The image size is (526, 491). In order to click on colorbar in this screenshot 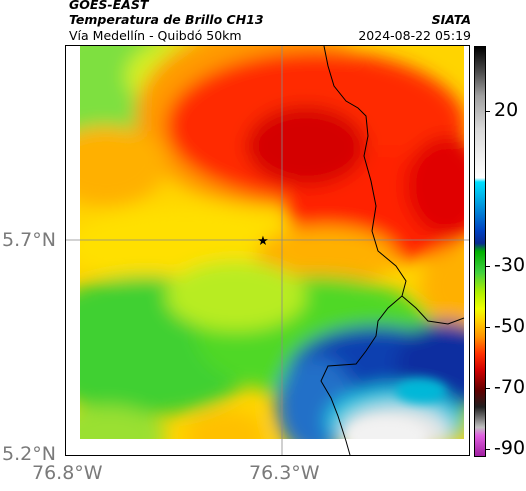, I will do `click(480, 251)`.